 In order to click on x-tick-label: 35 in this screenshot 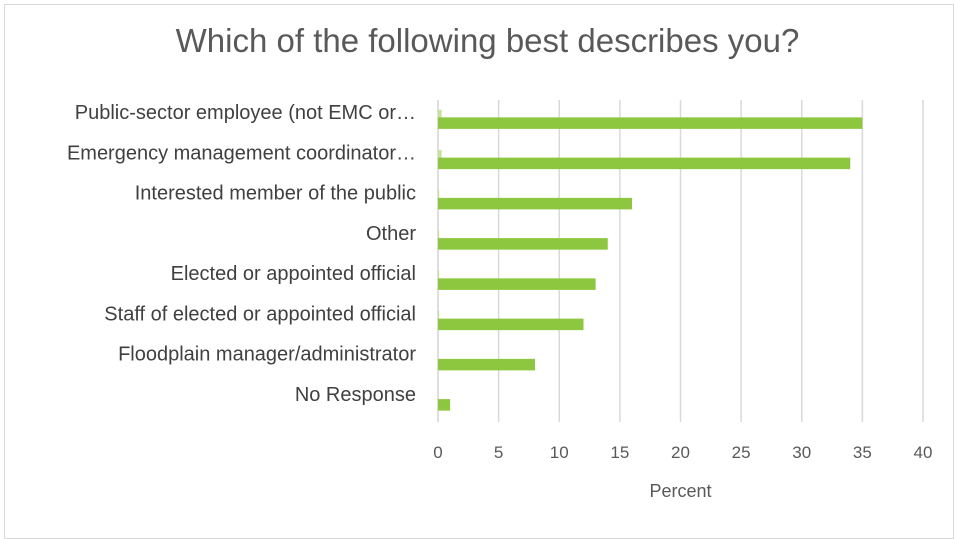, I will do `click(862, 452)`.